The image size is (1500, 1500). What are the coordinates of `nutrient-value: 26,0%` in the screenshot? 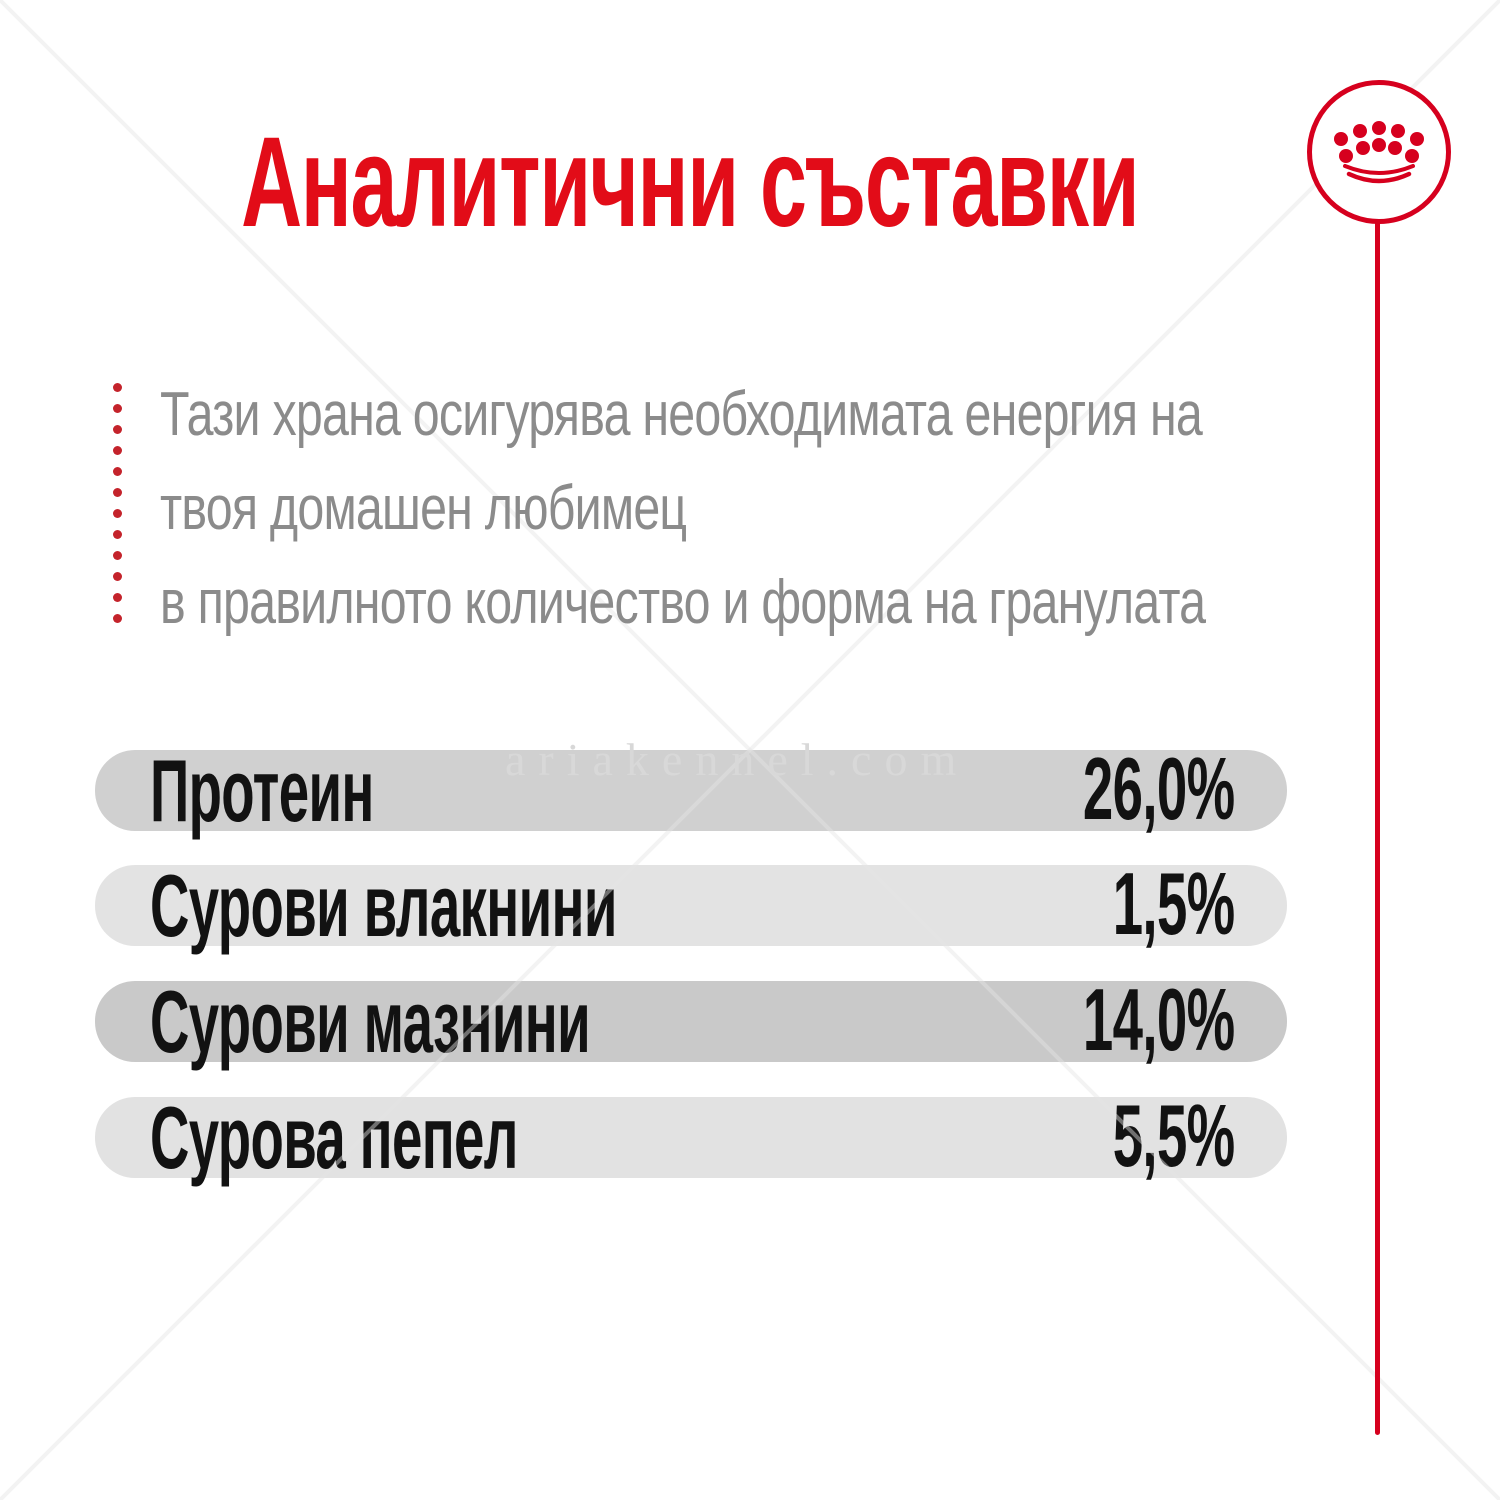 It's located at (1159, 788).